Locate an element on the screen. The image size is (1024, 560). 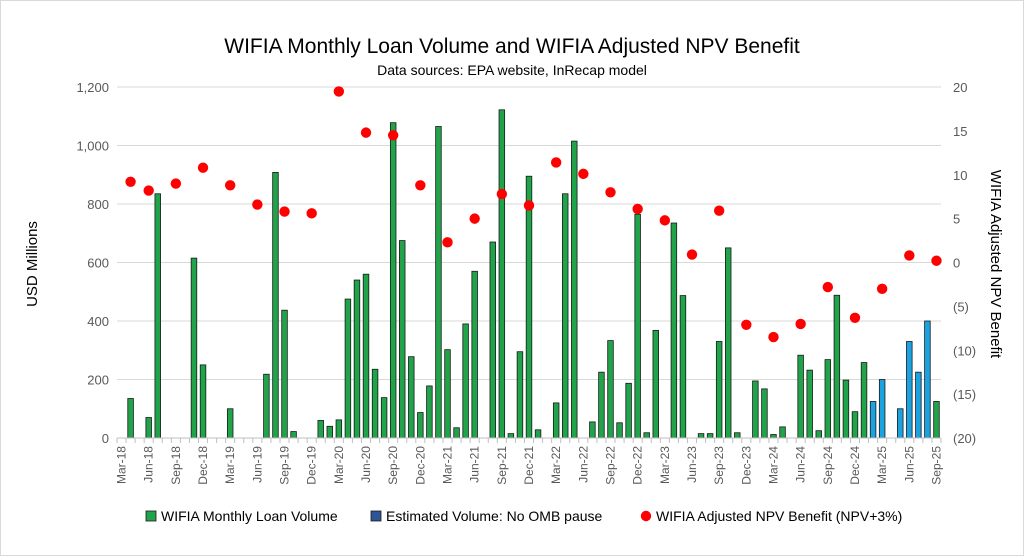
x-tick-label: Mar-21 is located at coordinates (448, 465).